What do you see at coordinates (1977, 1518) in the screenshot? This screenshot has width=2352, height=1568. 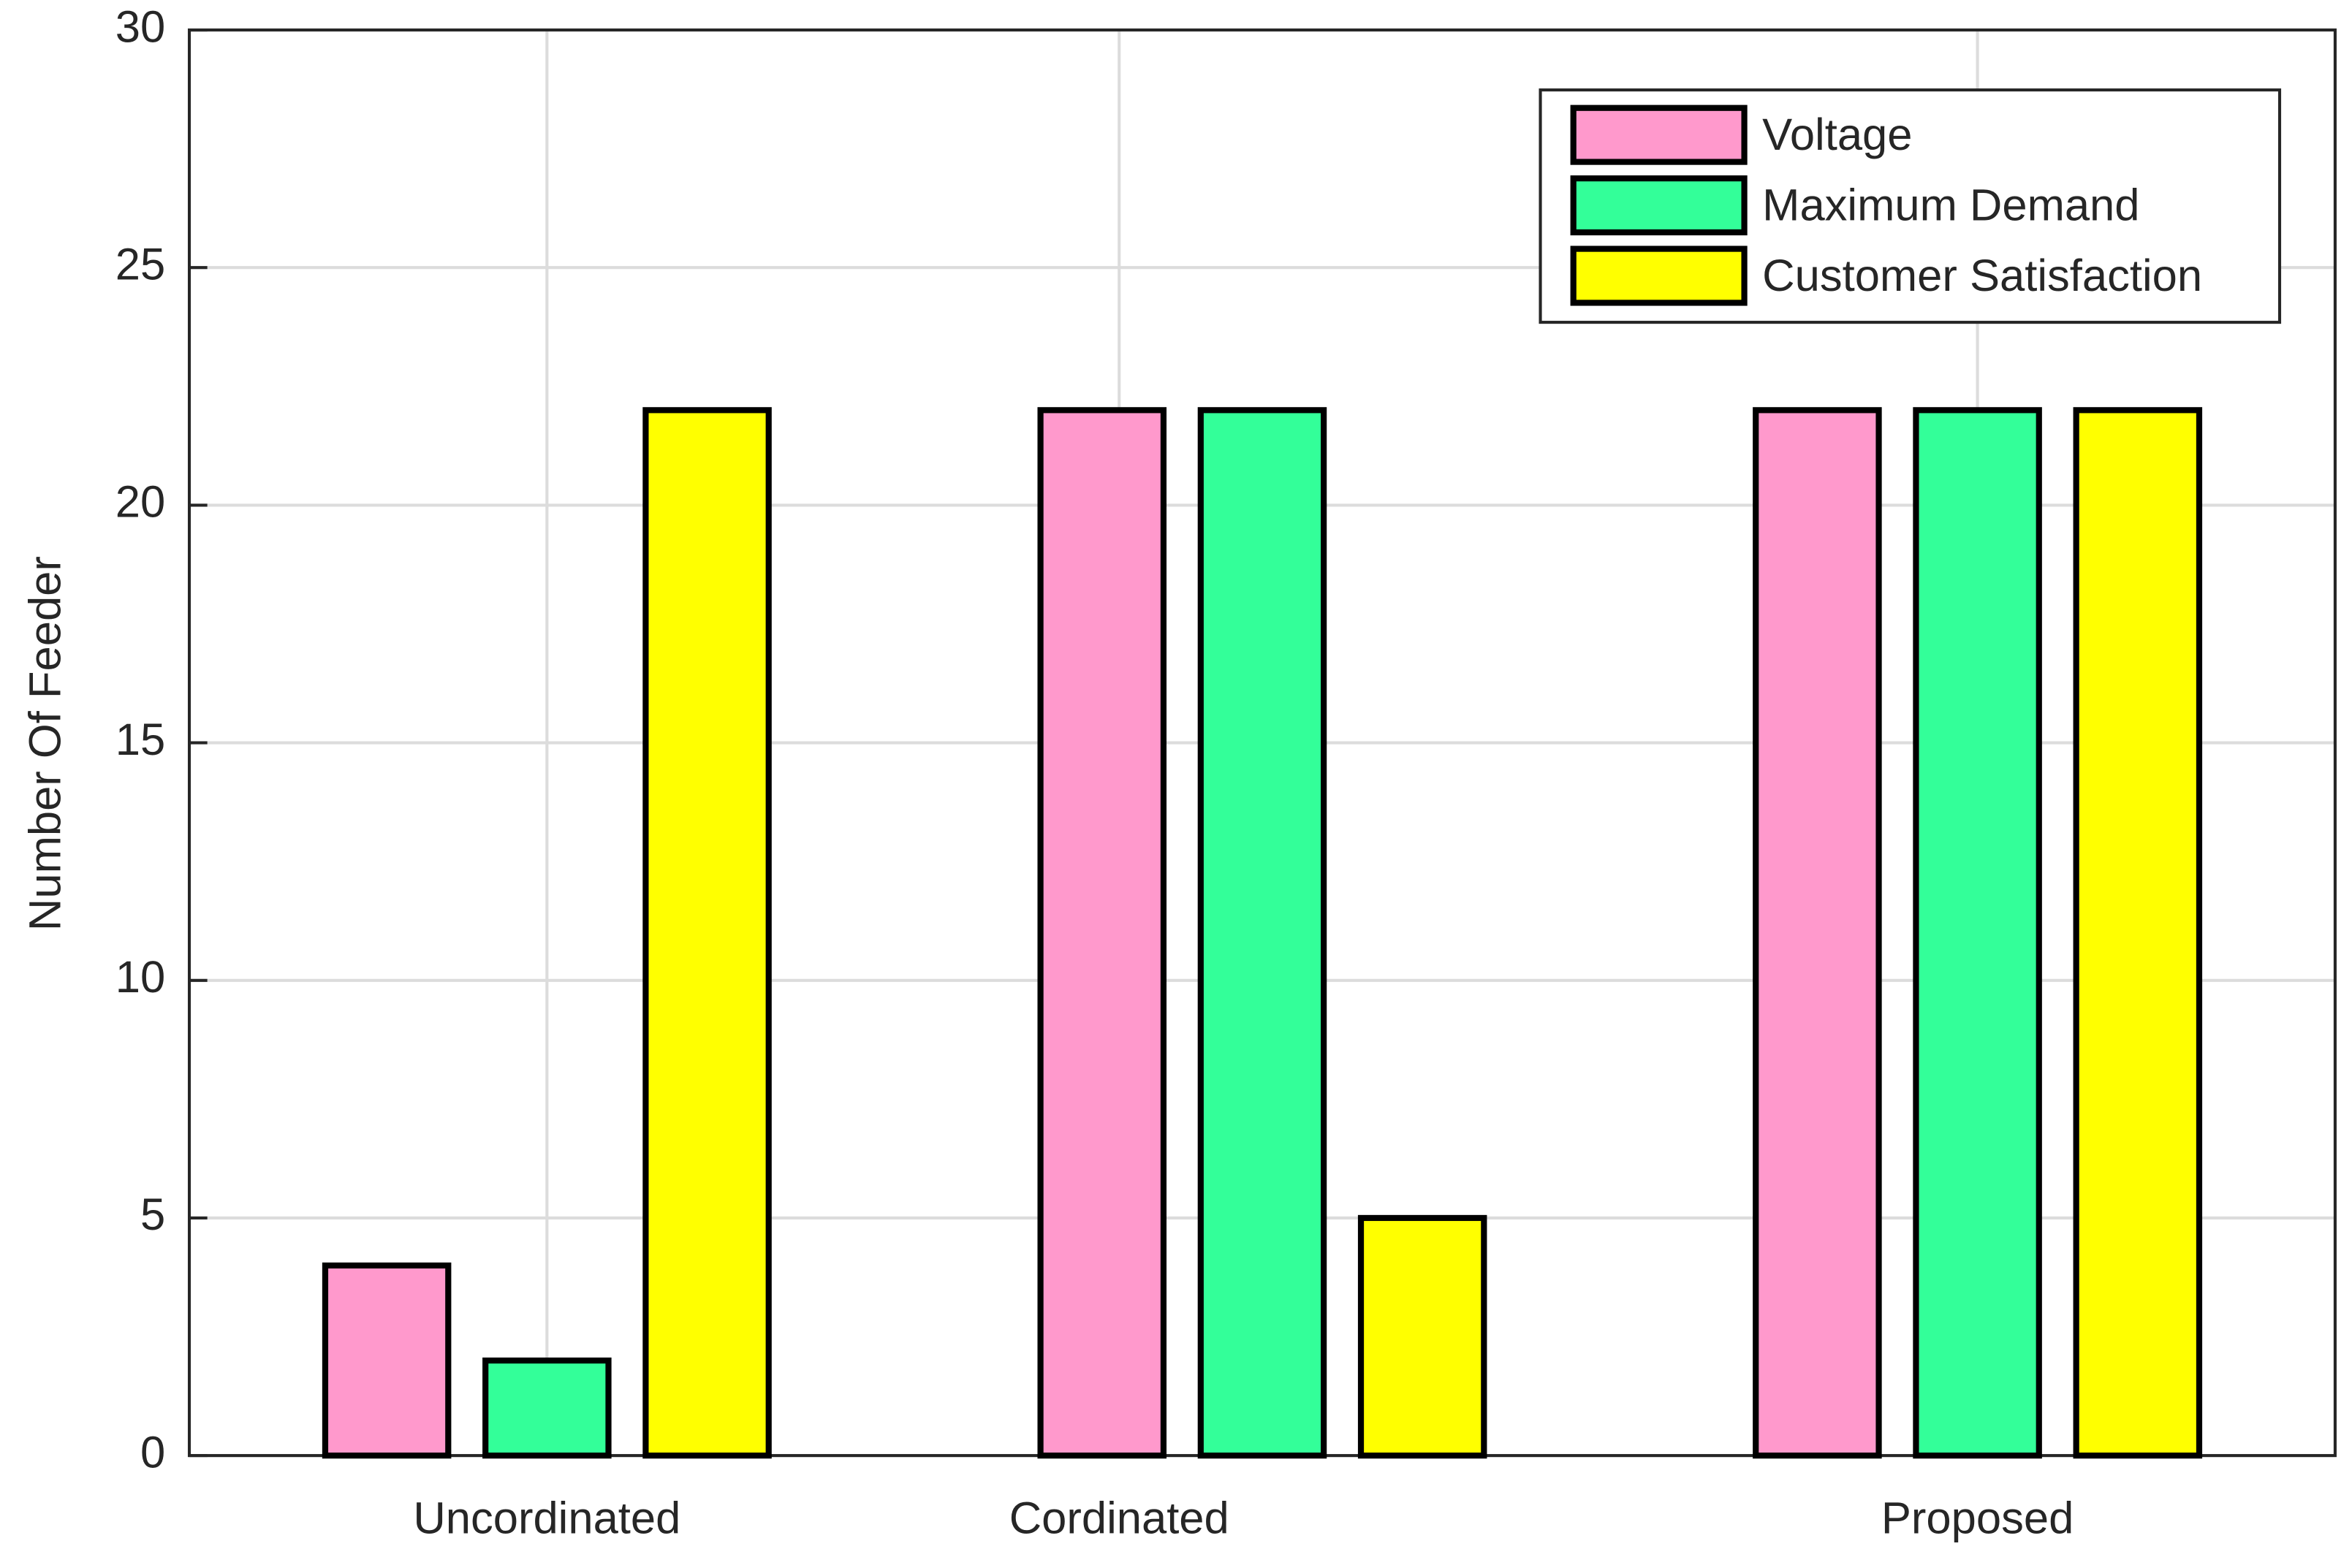 I see `x-tick-label: Proposed` at bounding box center [1977, 1518].